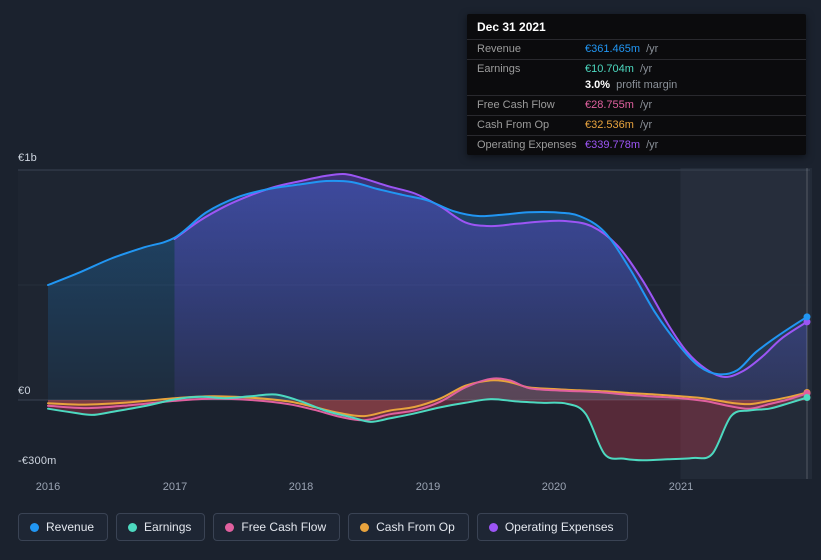 The image size is (821, 560). What do you see at coordinates (70, 527) in the screenshot?
I see `legend-label-revenue: Revenue` at bounding box center [70, 527].